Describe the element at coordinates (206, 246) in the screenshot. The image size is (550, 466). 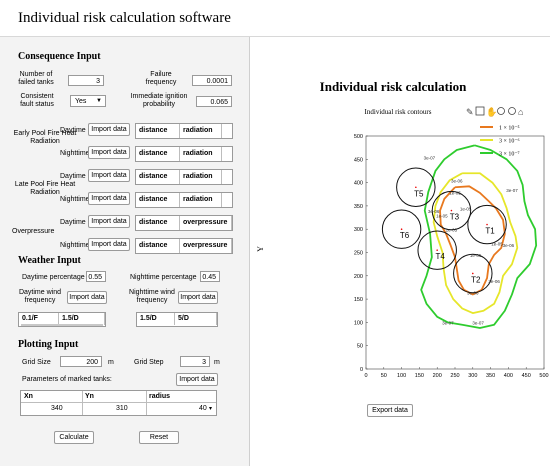
I see `col-overpressure: overpressure` at that location.